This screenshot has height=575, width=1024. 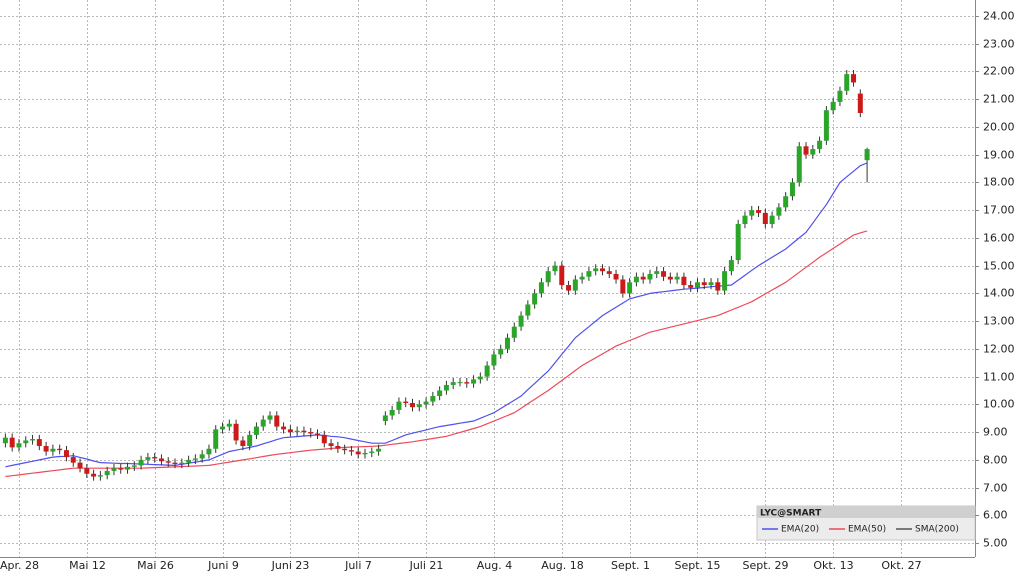 I want to click on y-tick-label: 24.00, so click(x=999, y=16).